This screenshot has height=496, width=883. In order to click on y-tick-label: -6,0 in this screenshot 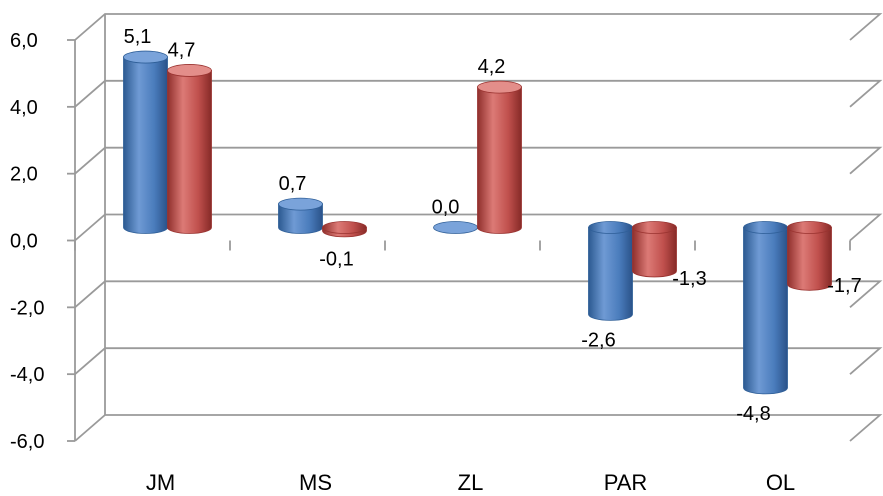, I will do `click(27, 442)`.